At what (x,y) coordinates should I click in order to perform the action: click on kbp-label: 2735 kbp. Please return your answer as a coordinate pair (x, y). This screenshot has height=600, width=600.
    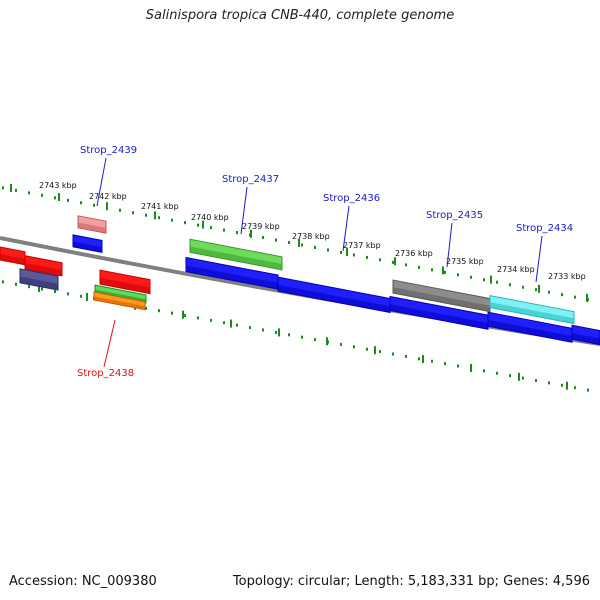
    Looking at the image, I should click on (465, 261).